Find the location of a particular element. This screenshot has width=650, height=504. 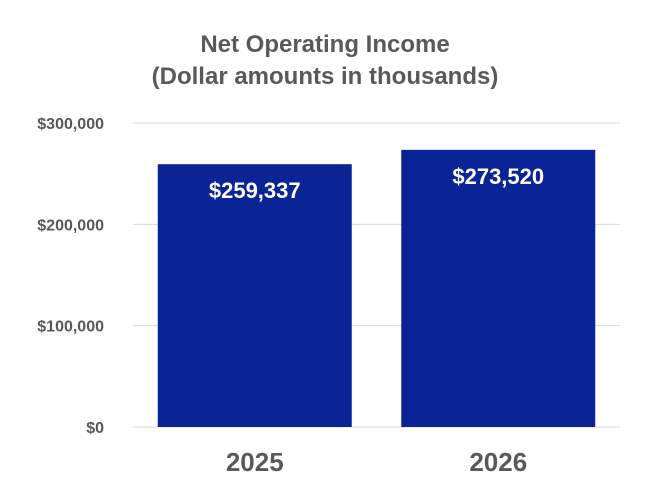

x-tick-label: 2025 is located at coordinates (255, 462).